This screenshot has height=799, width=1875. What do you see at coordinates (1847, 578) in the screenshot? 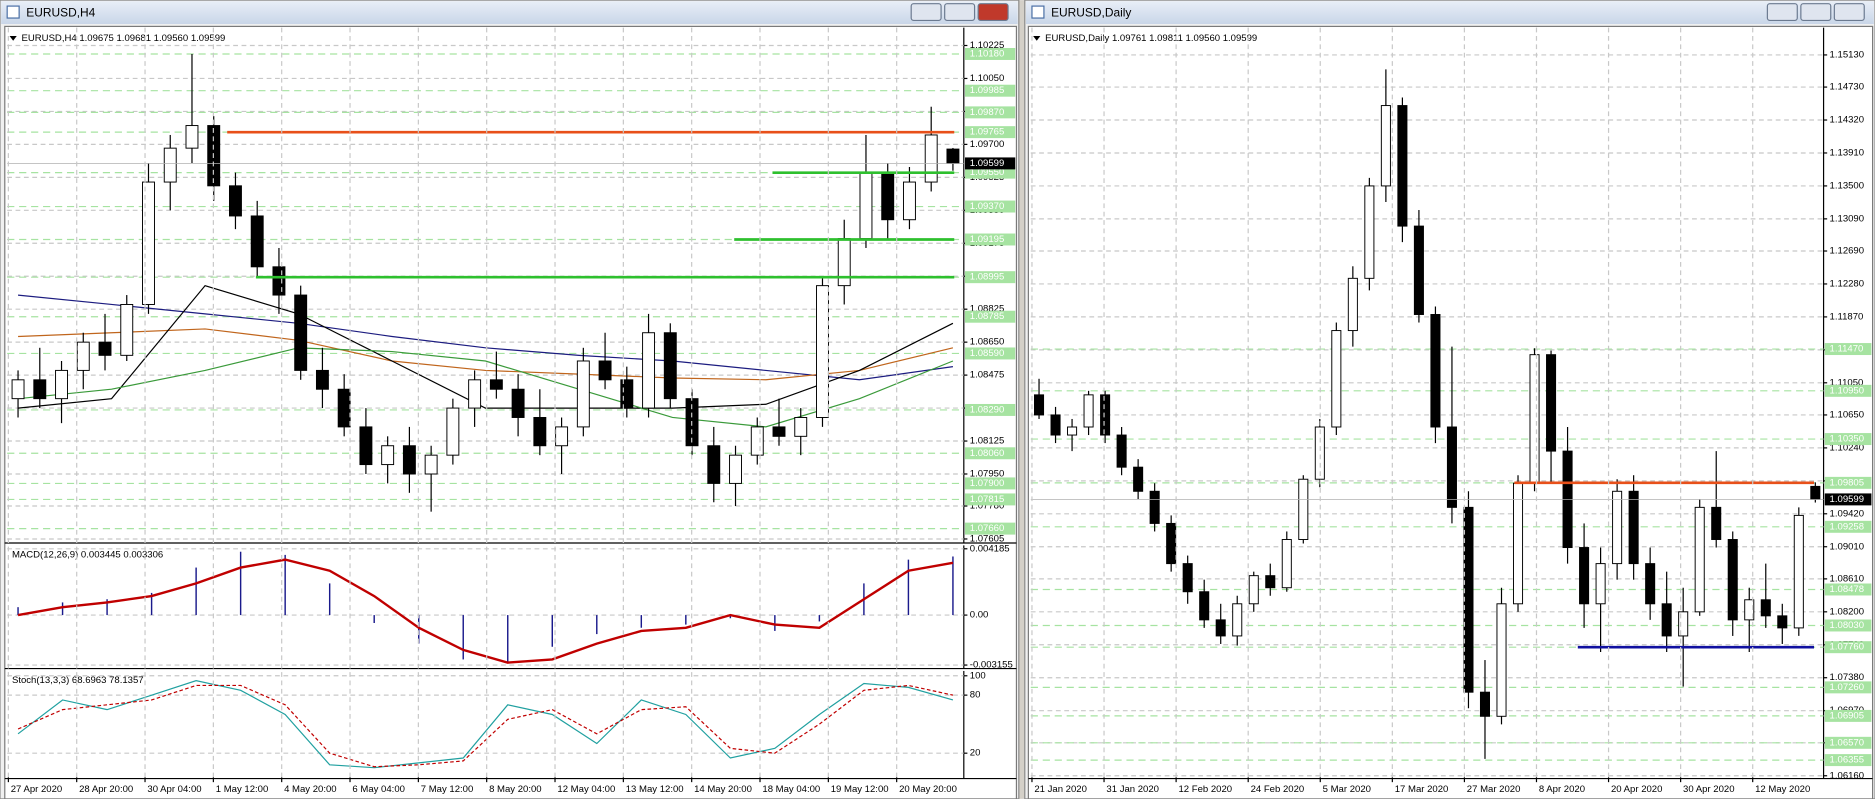
I see `y-tick-label: 1.08610` at bounding box center [1847, 578].